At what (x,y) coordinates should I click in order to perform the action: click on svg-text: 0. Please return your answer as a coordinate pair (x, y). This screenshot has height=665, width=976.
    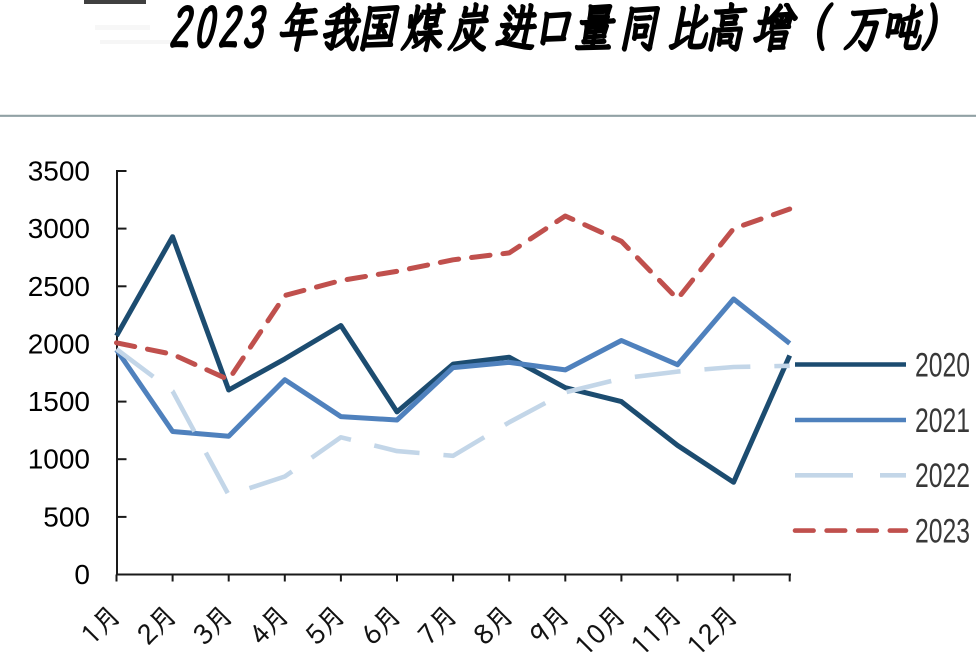
    Looking at the image, I should click on (82, 574).